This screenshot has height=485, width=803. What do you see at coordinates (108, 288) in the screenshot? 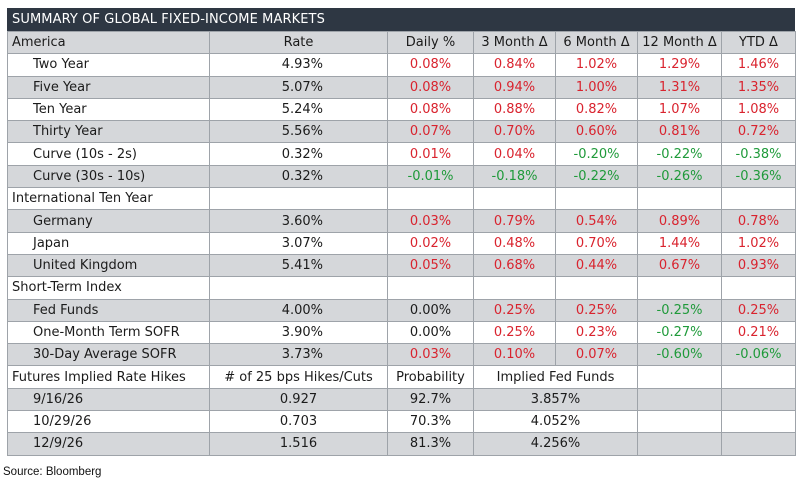
I see `section-short-term-label: Short-Term Index` at bounding box center [108, 288].